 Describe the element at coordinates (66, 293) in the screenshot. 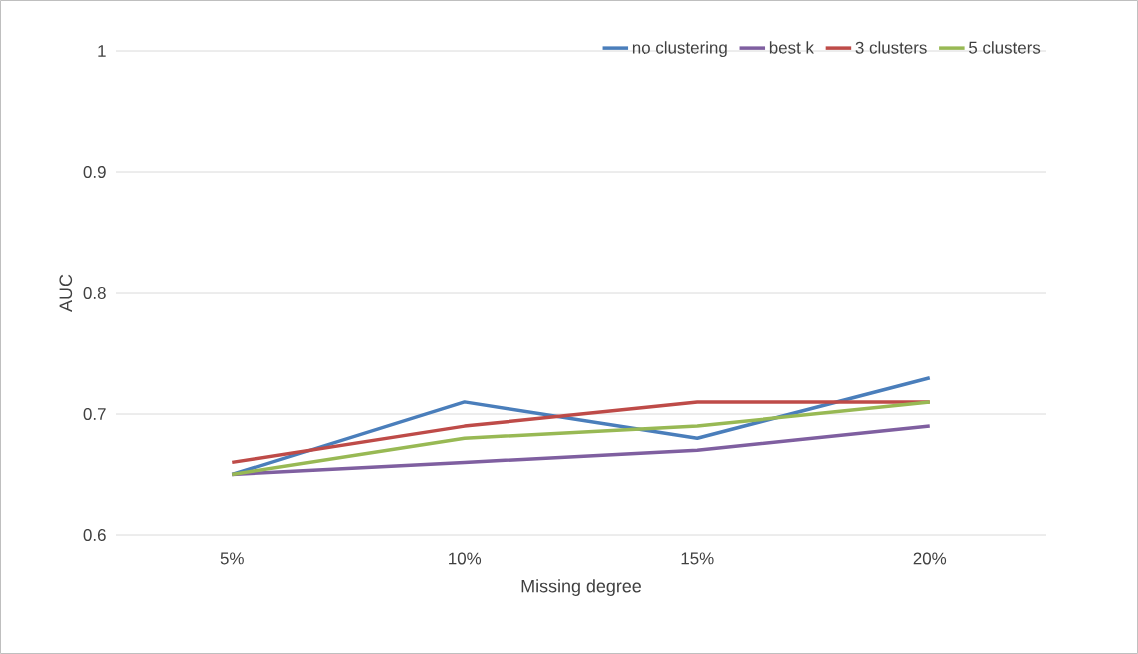

I see `y-axis-title: AUC` at that location.